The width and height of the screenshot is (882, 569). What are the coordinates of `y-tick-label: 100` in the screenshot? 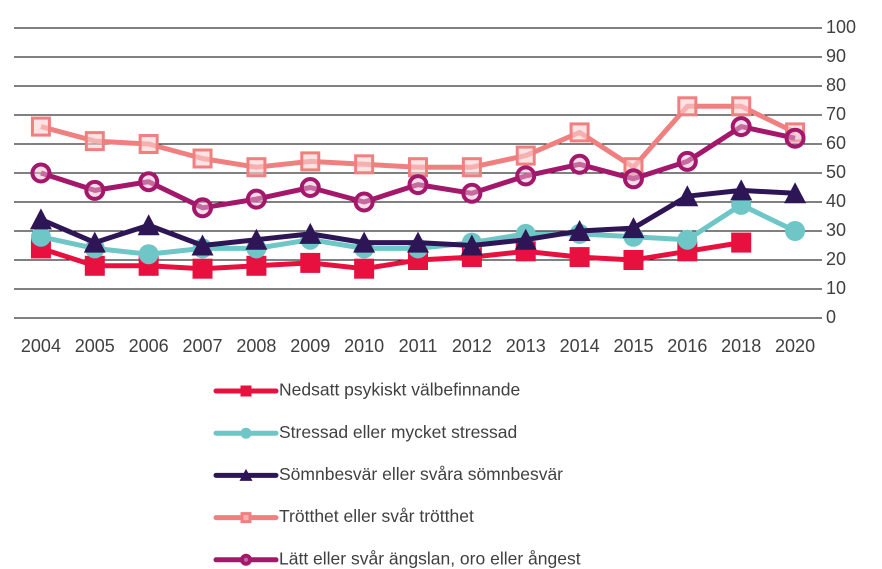 It's located at (841, 27).